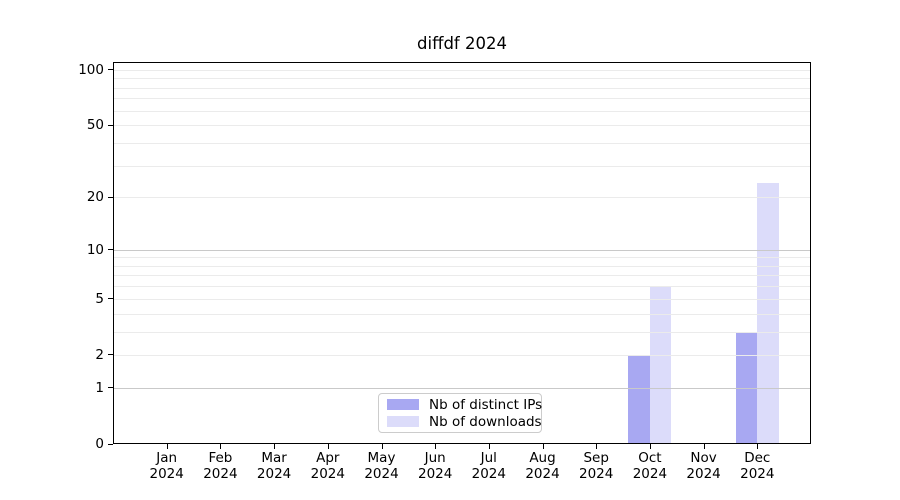 This screenshot has height=500, width=900. Describe the element at coordinates (650, 458) in the screenshot. I see `x-tick-label-month: Oct` at that location.